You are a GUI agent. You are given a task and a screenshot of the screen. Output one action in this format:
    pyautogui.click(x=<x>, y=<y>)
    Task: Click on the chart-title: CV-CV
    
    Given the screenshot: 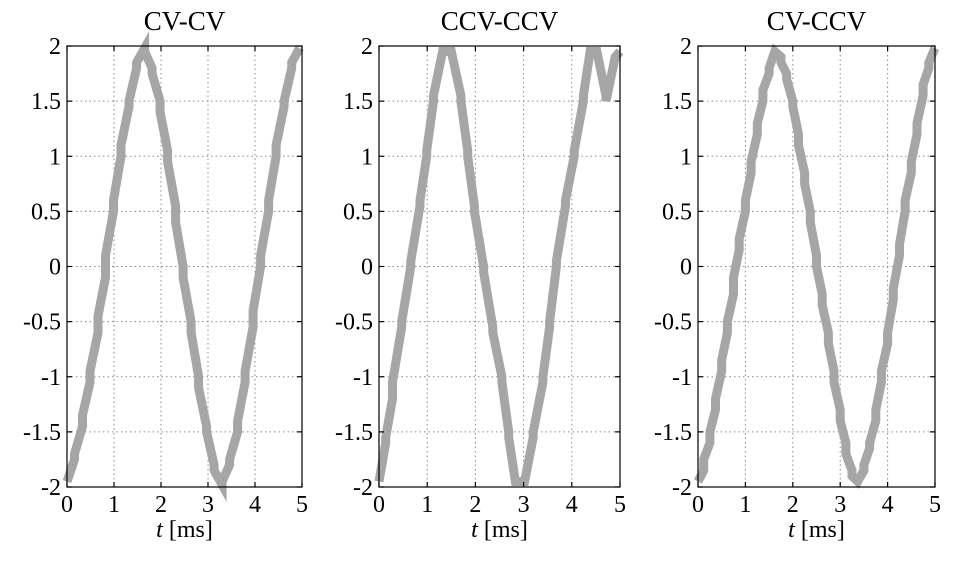 What is the action you would take?
    pyautogui.click(x=185, y=21)
    